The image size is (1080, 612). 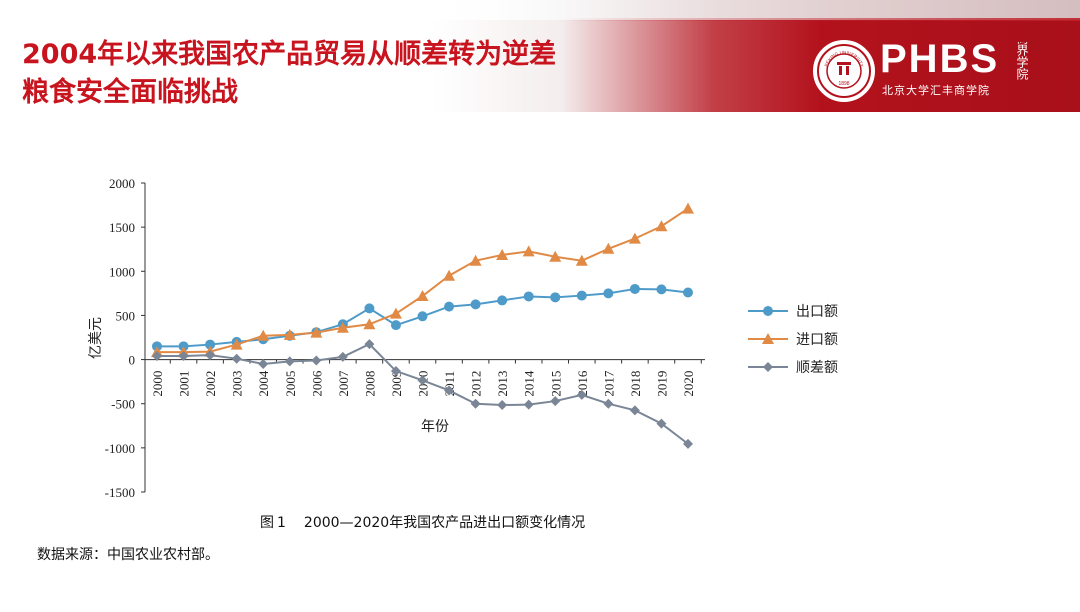 I want to click on legend-label: 进口额, so click(x=817, y=340).